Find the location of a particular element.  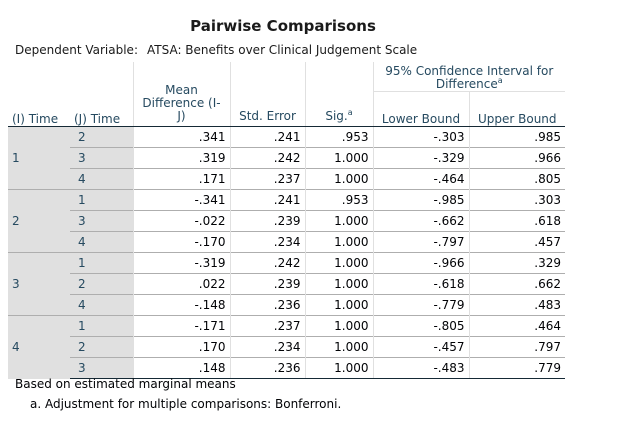

table-row: 4 1 -.171.237 1.000 -.805.464 is located at coordinates (286, 347).